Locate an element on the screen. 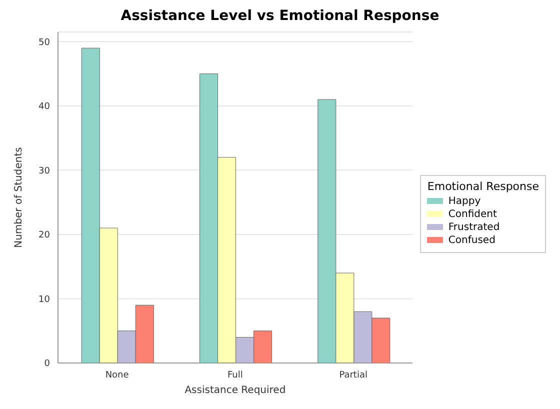  y-axis-title: Number of Students is located at coordinates (19, 197).